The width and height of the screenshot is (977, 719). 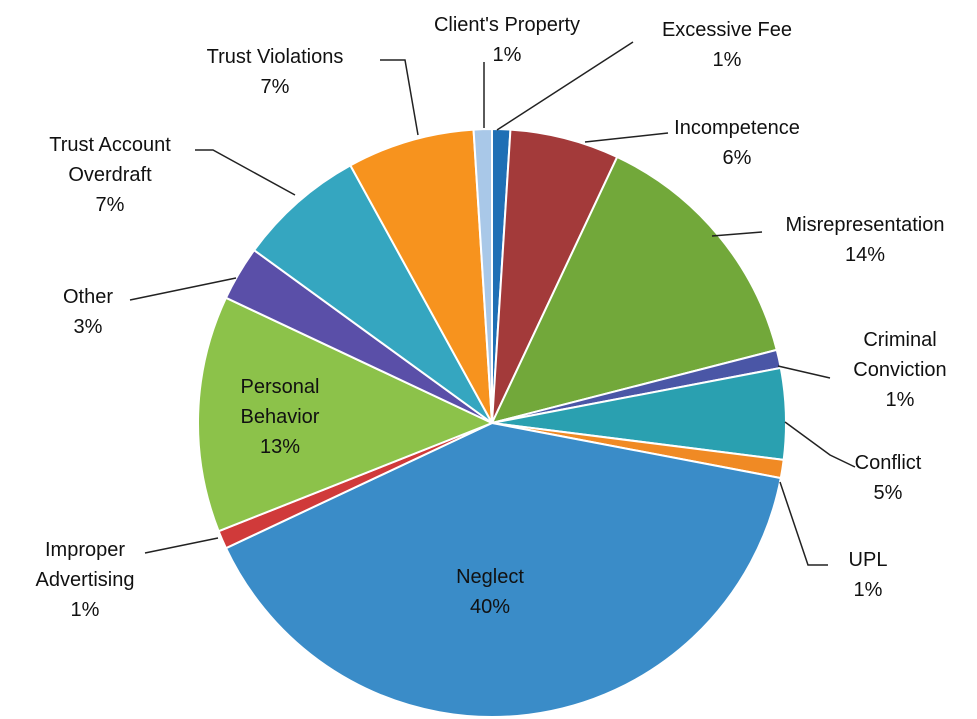 What do you see at coordinates (727, 30) in the screenshot?
I see `category-name: Excessive Fee` at bounding box center [727, 30].